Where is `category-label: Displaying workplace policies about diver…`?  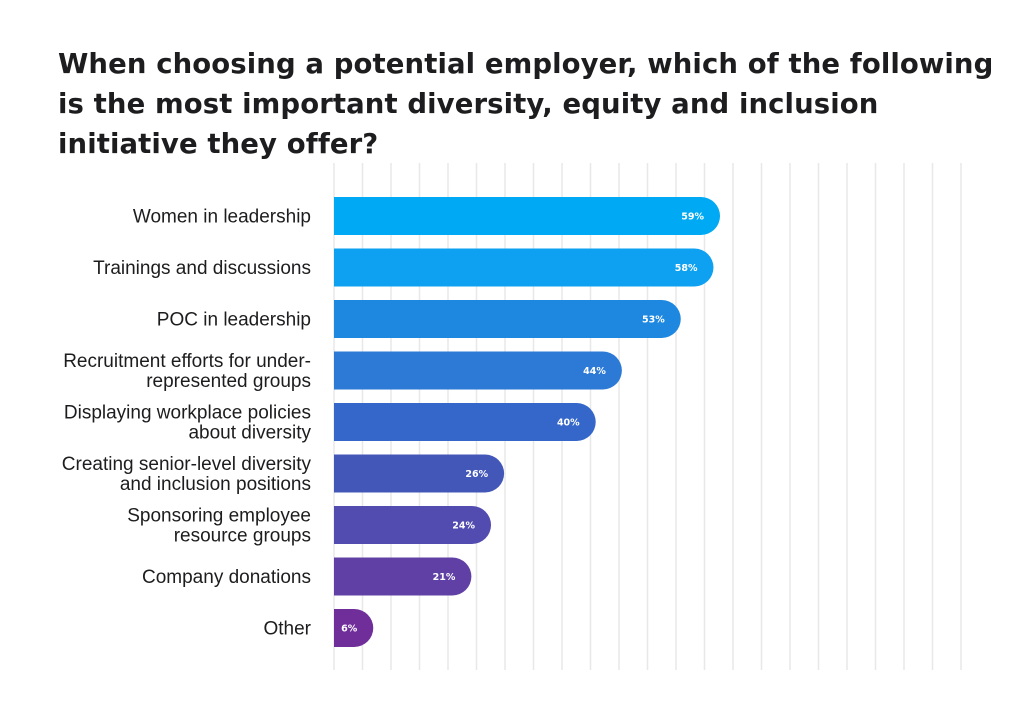 category-label: Displaying workplace policies about diver… is located at coordinates (188, 423).